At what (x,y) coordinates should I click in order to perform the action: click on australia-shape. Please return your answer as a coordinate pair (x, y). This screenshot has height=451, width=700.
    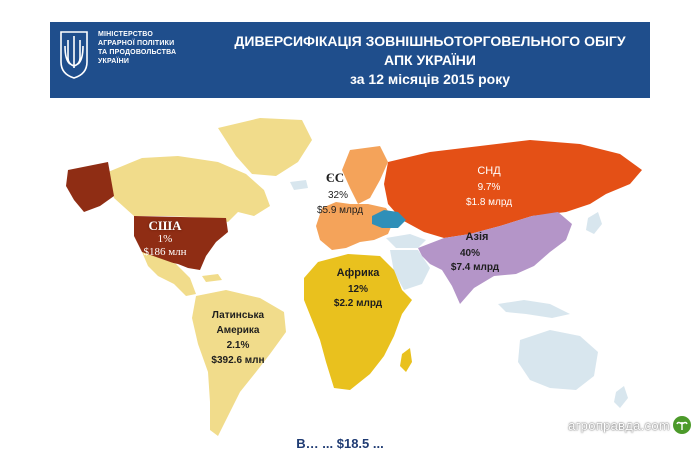
    Looking at the image, I should click on (558, 360).